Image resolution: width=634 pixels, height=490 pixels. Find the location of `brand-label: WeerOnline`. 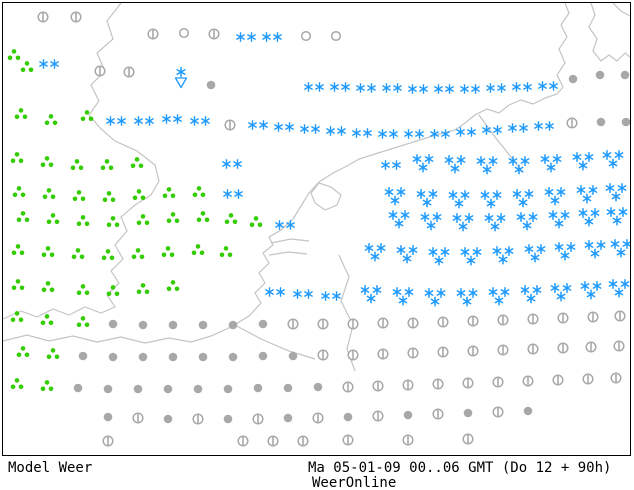

brand-label: WeerOnline is located at coordinates (354, 482).